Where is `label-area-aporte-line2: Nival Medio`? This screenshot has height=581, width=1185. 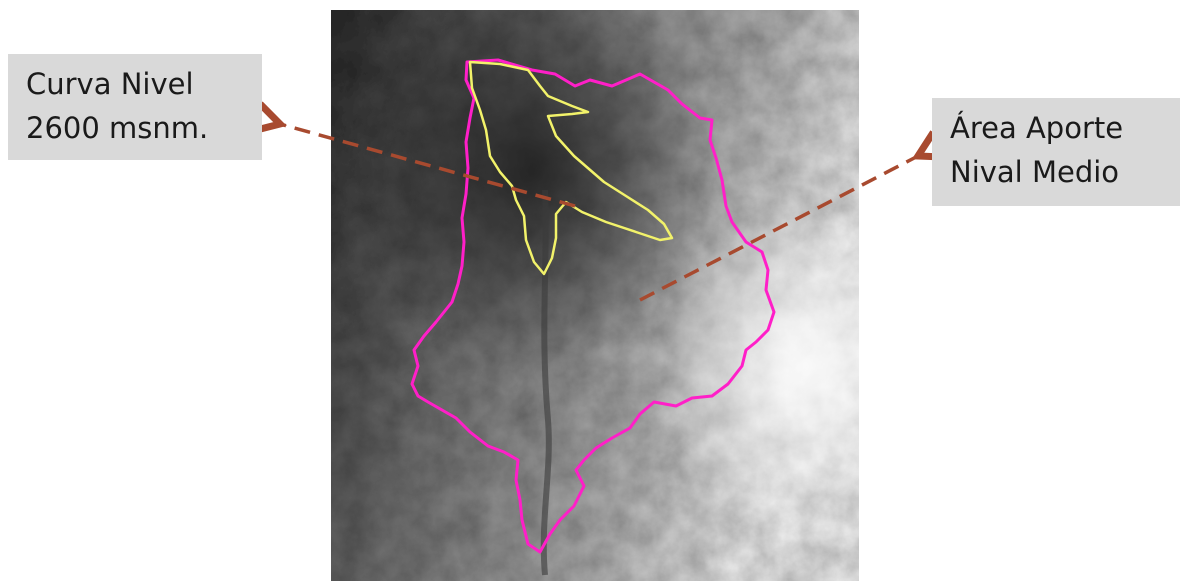 label-area-aporte-line2: Nival Medio is located at coordinates (1035, 172).